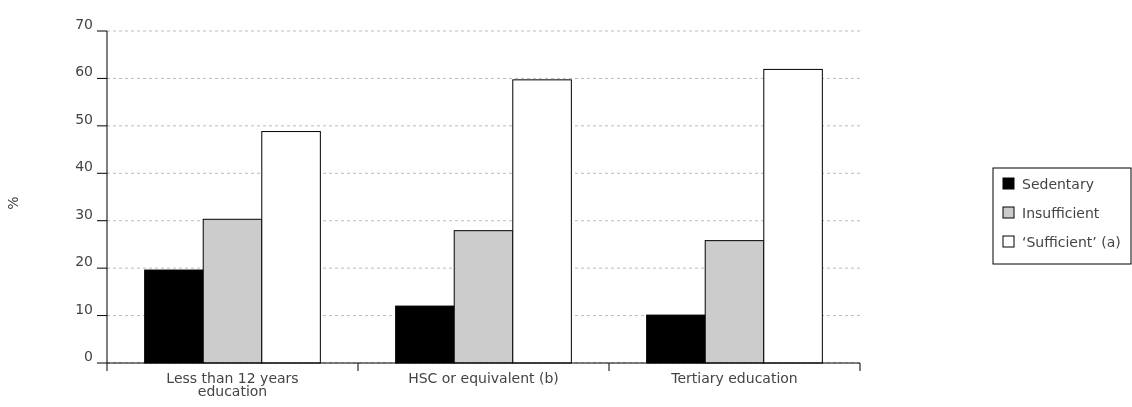 The height and width of the screenshot is (407, 1132). What do you see at coordinates (1061, 213) in the screenshot?
I see `legend-label: Insufficient` at bounding box center [1061, 213].